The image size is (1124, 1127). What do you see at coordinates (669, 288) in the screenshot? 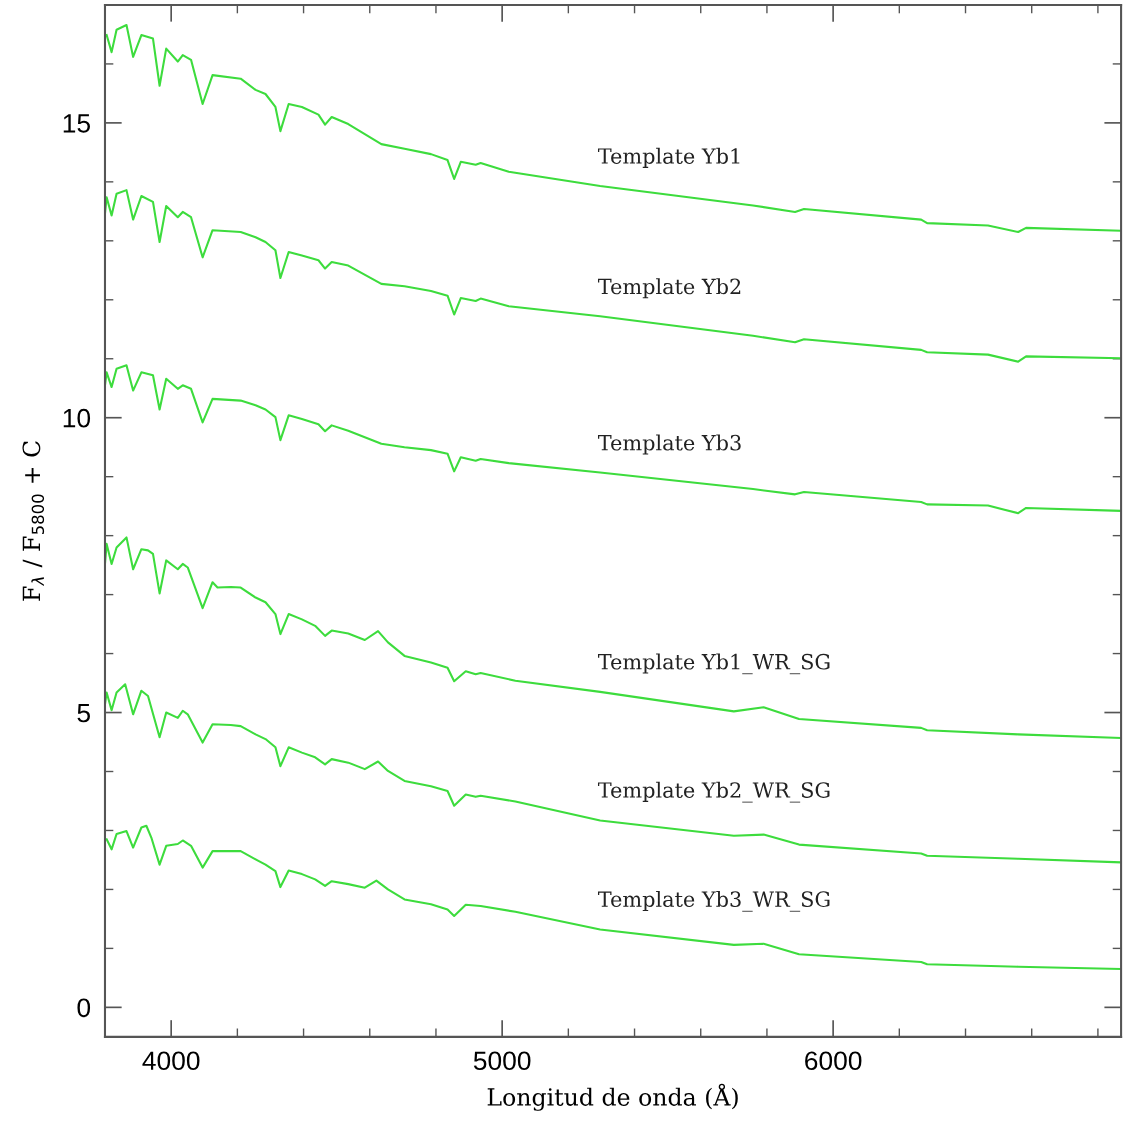
I see `series-label: Template Yb2` at bounding box center [669, 288].